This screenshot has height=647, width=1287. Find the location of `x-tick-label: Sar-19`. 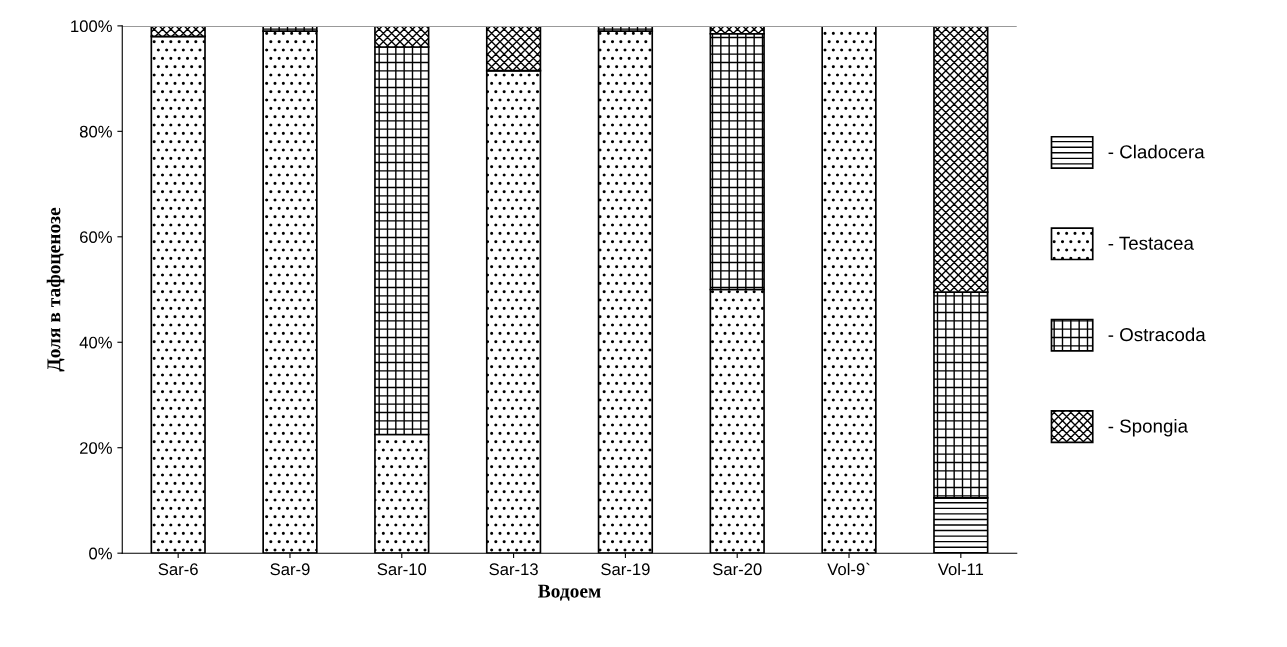

x-tick-label: Sar-19 is located at coordinates (625, 569).